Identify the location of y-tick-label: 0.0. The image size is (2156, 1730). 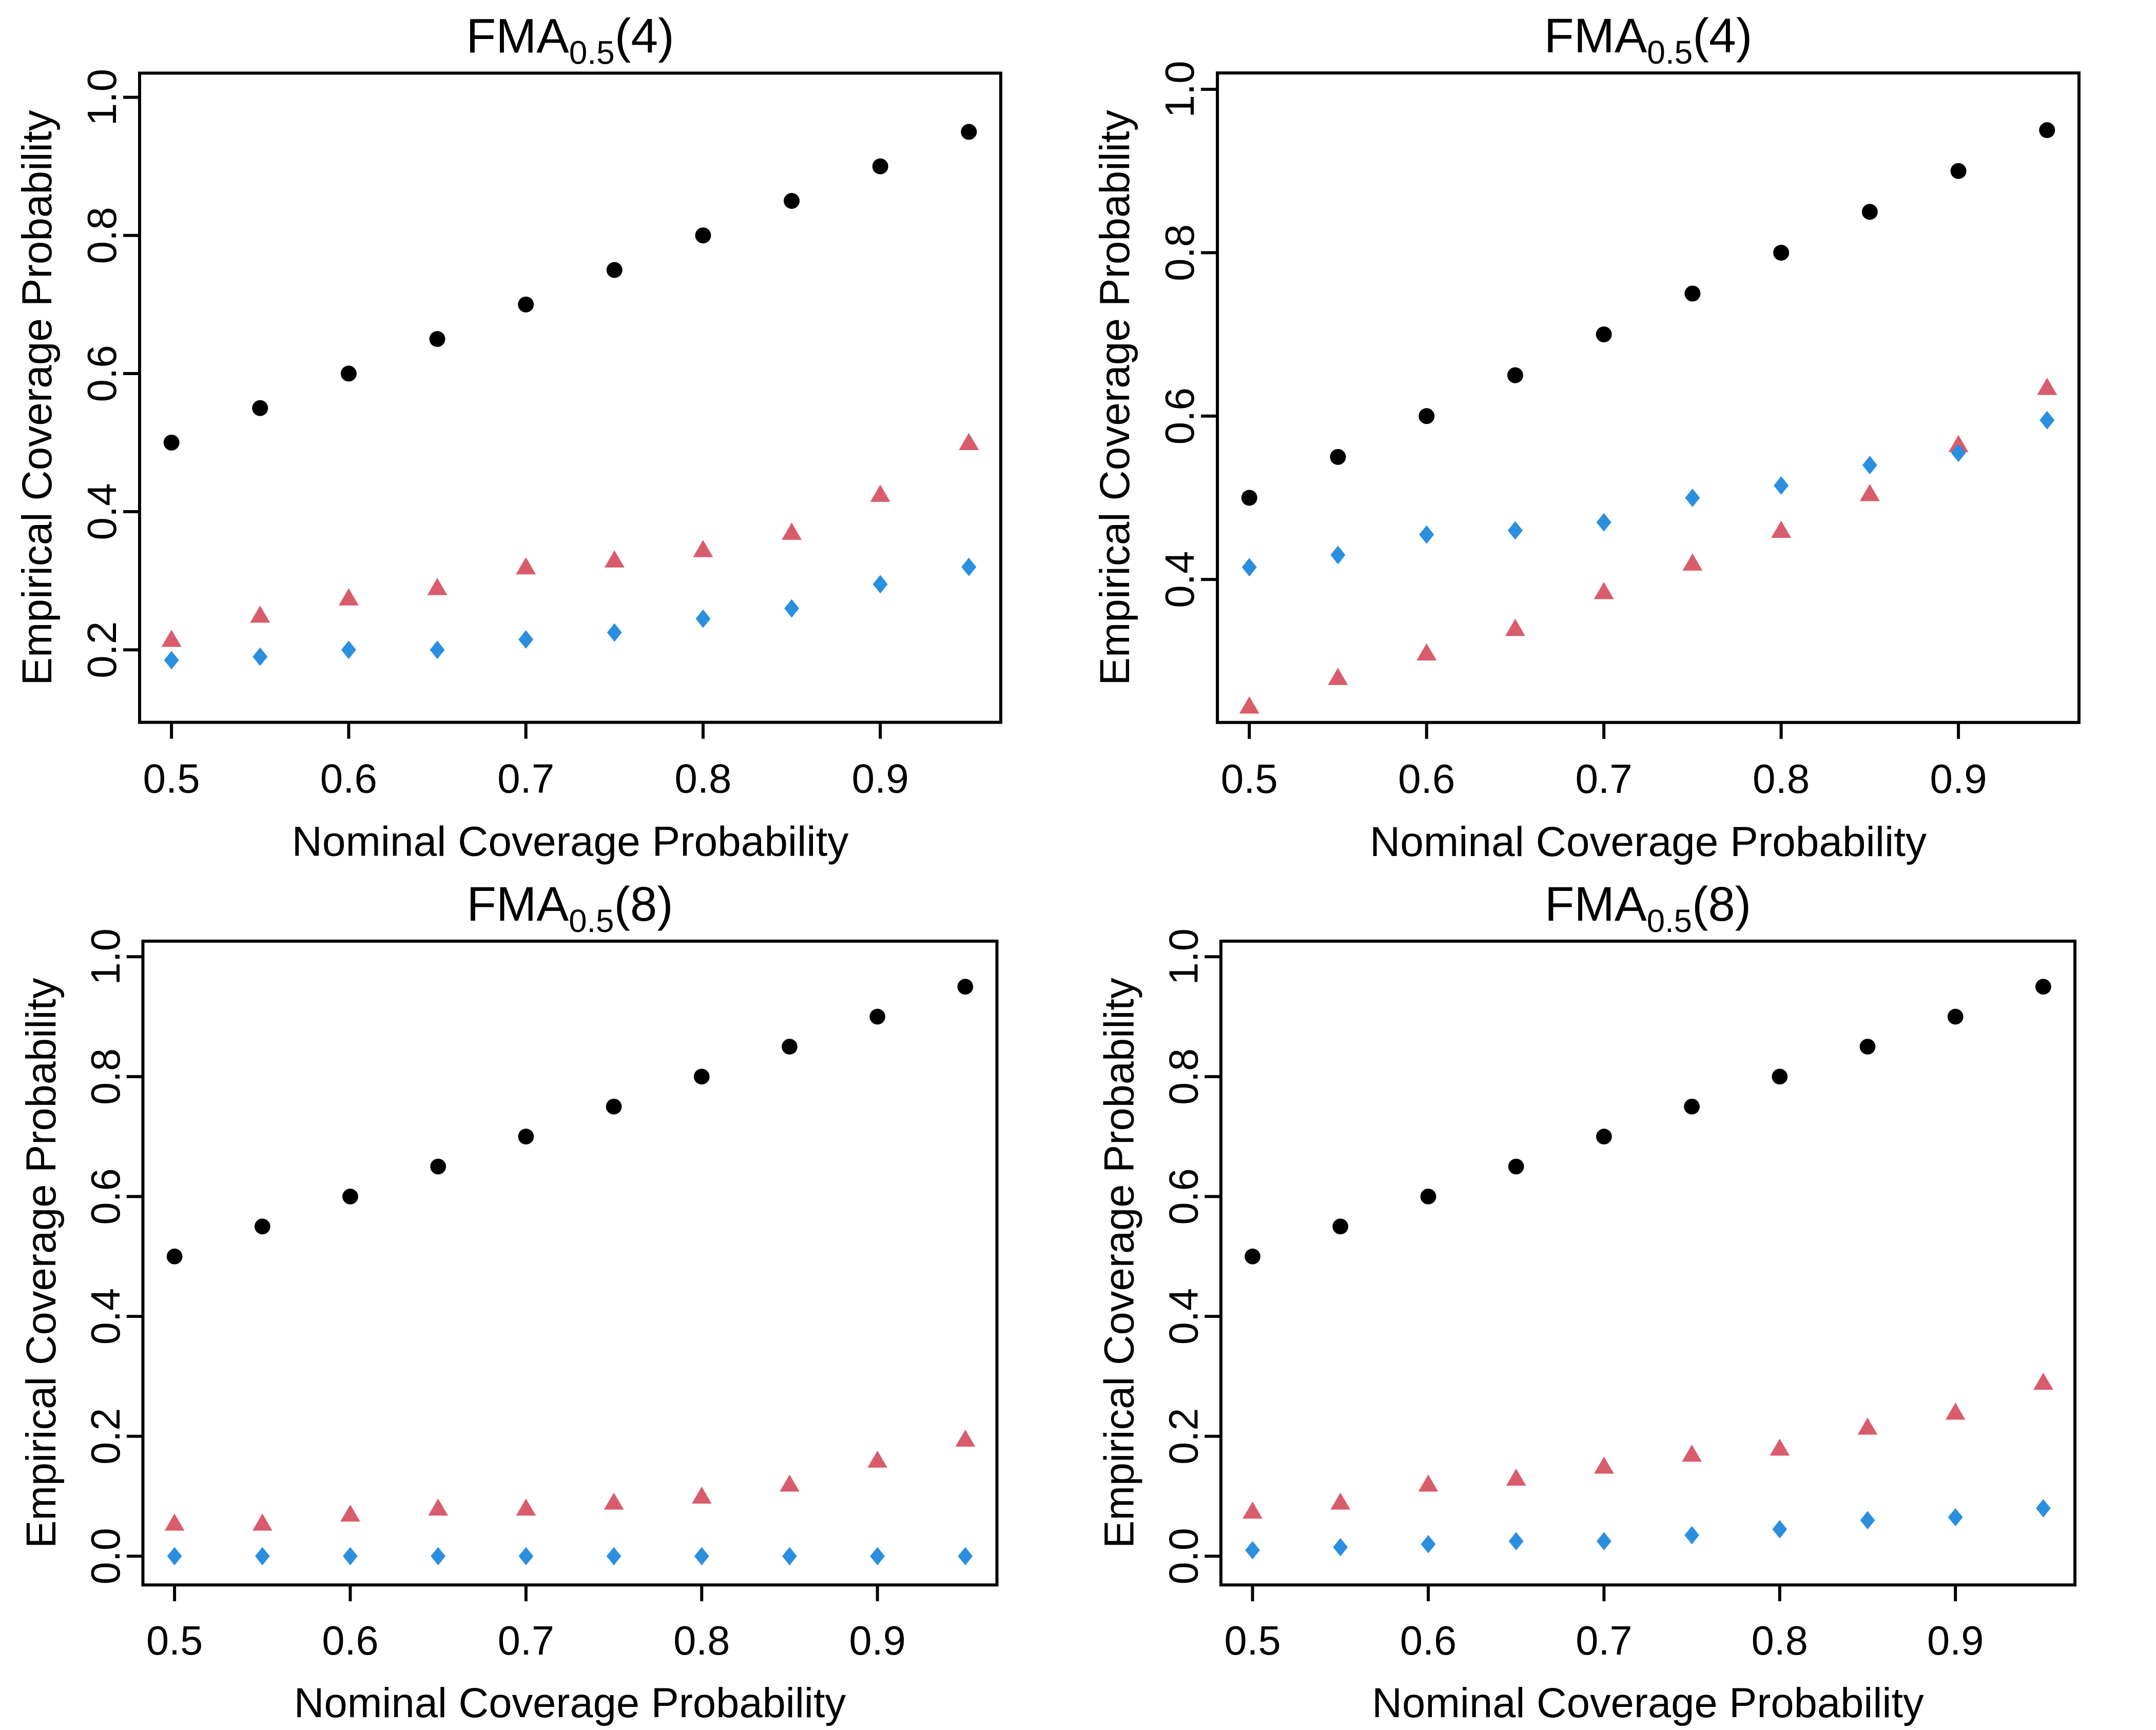
(1183, 1556).